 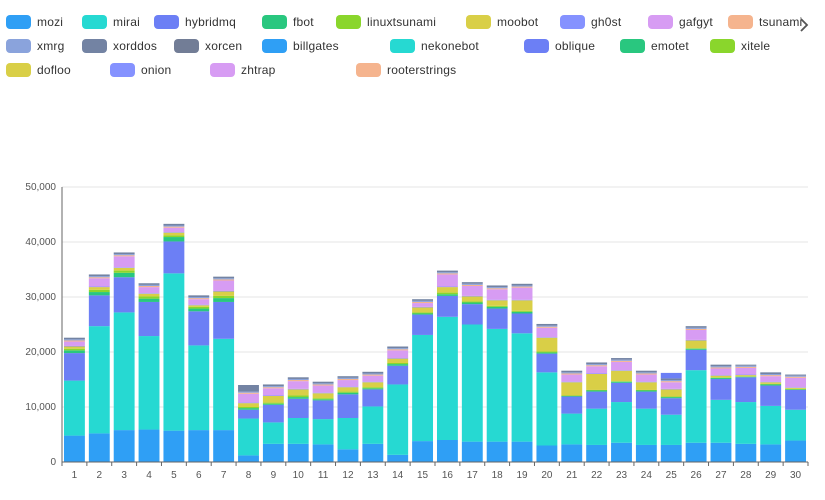 I want to click on x-tick-label: 15, so click(x=423, y=475).